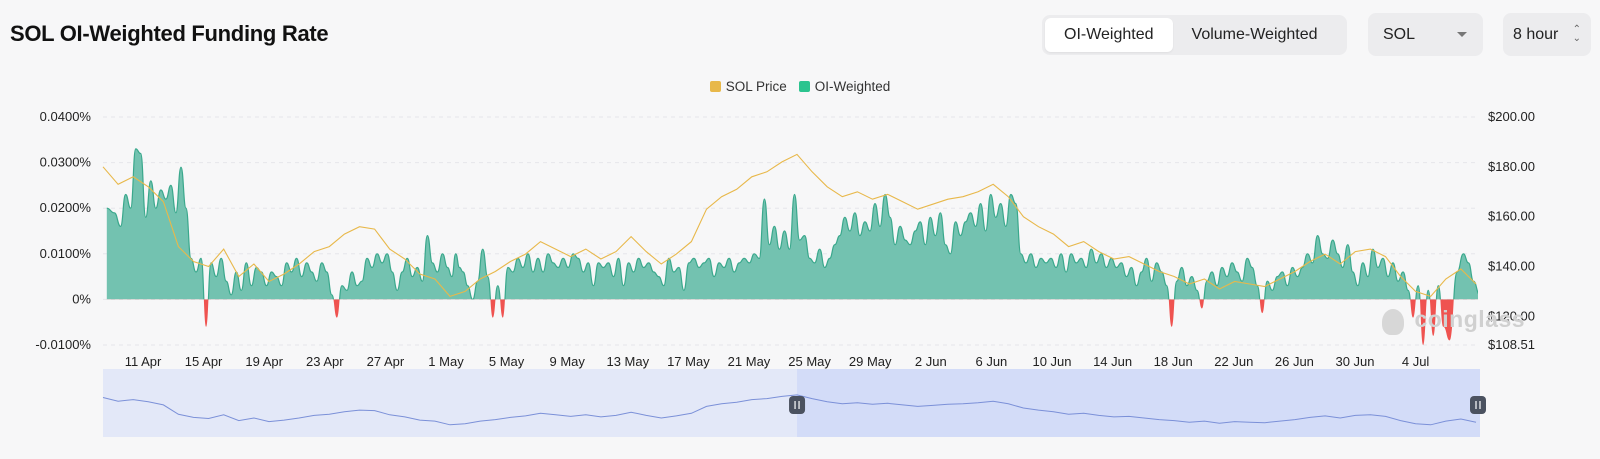 Image resolution: width=1600 pixels, height=459 pixels. I want to click on weighting-toggle: OI-Weighted Volume-Weighted, so click(1194, 35).